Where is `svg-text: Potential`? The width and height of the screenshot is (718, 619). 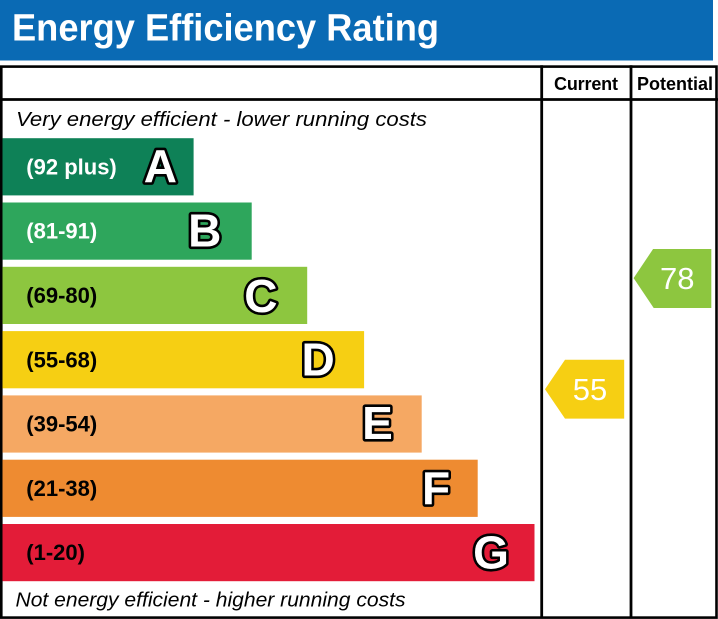 svg-text: Potential is located at coordinates (675, 84).